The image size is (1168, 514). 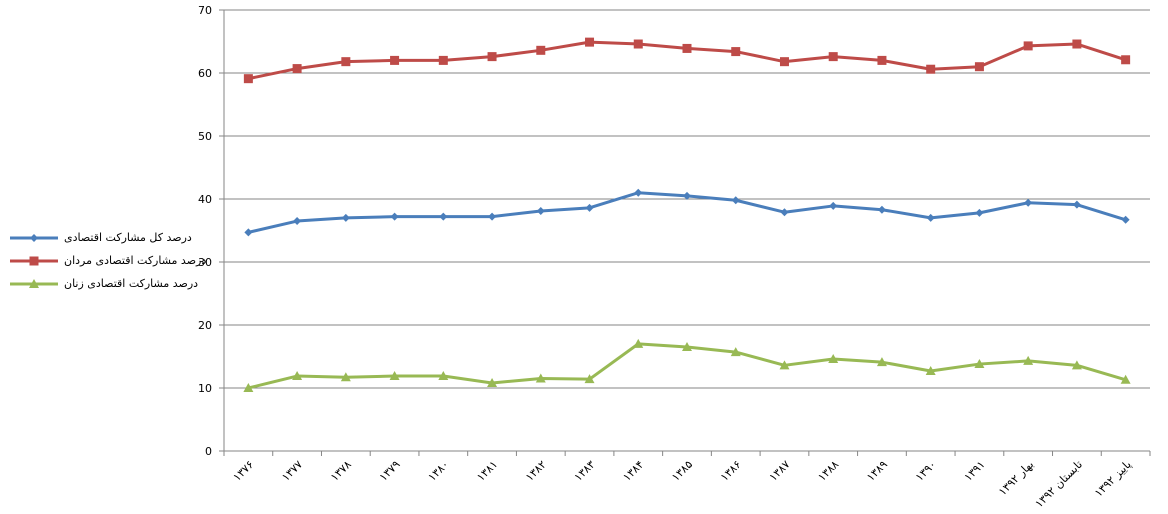 What do you see at coordinates (536, 471) in the screenshot?
I see `x-tick-label: ۱۳۸۲` at bounding box center [536, 471].